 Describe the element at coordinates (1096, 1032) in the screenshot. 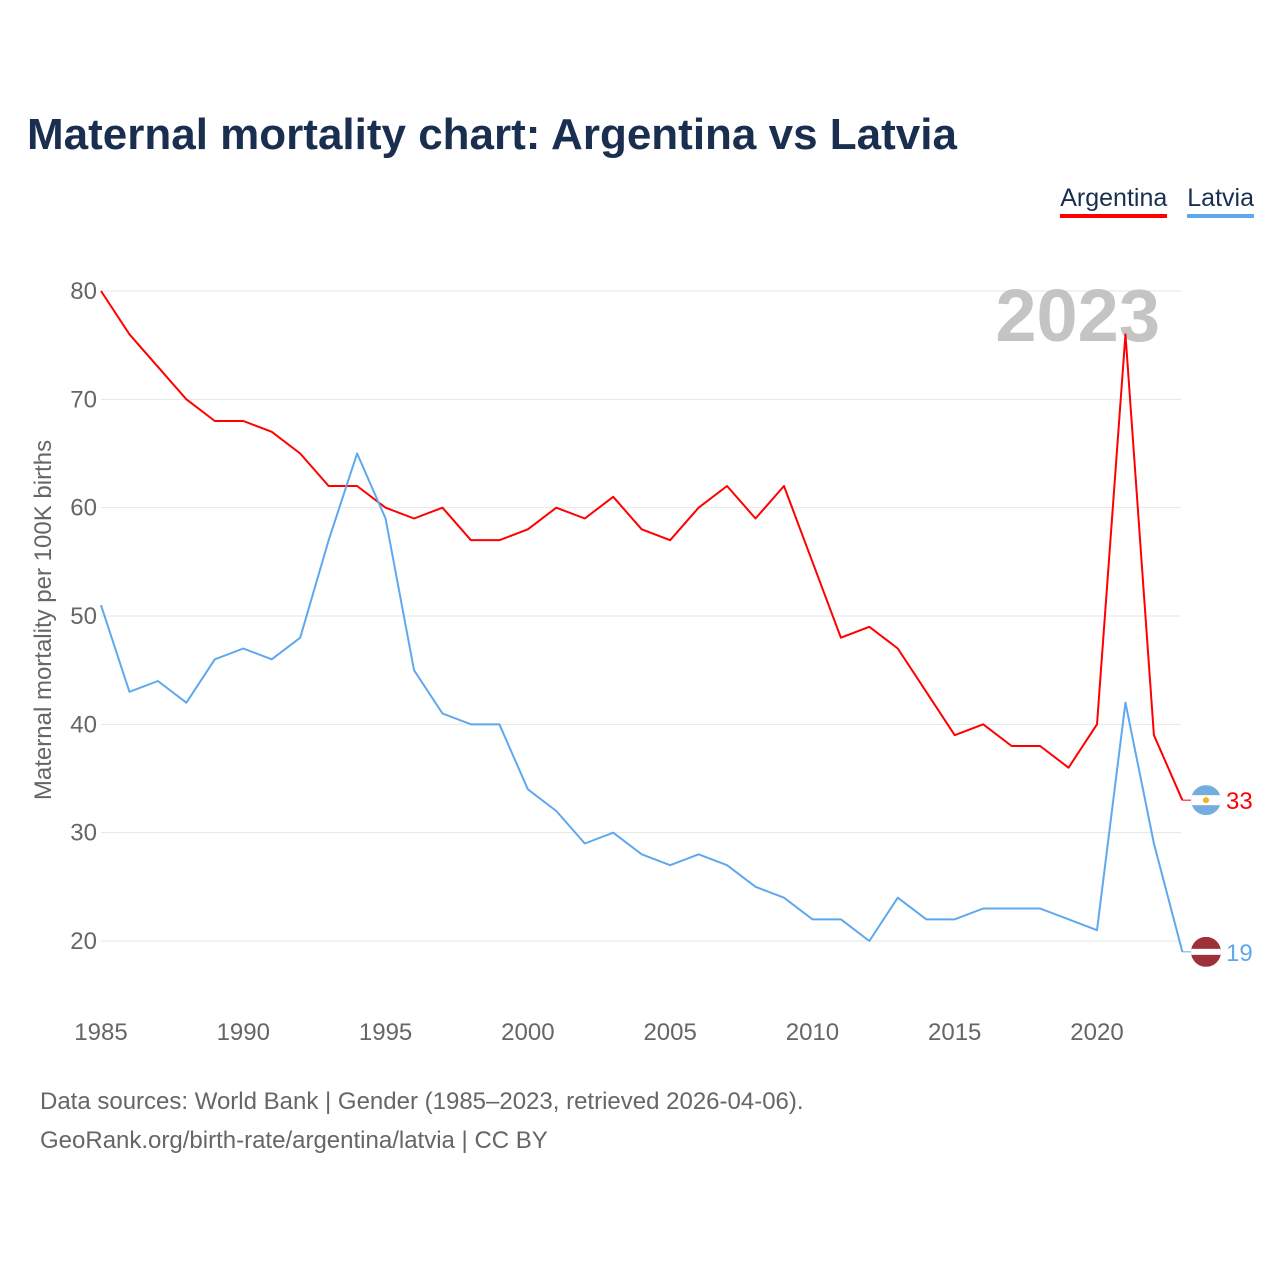

I see `x-tick-label: 2020` at that location.